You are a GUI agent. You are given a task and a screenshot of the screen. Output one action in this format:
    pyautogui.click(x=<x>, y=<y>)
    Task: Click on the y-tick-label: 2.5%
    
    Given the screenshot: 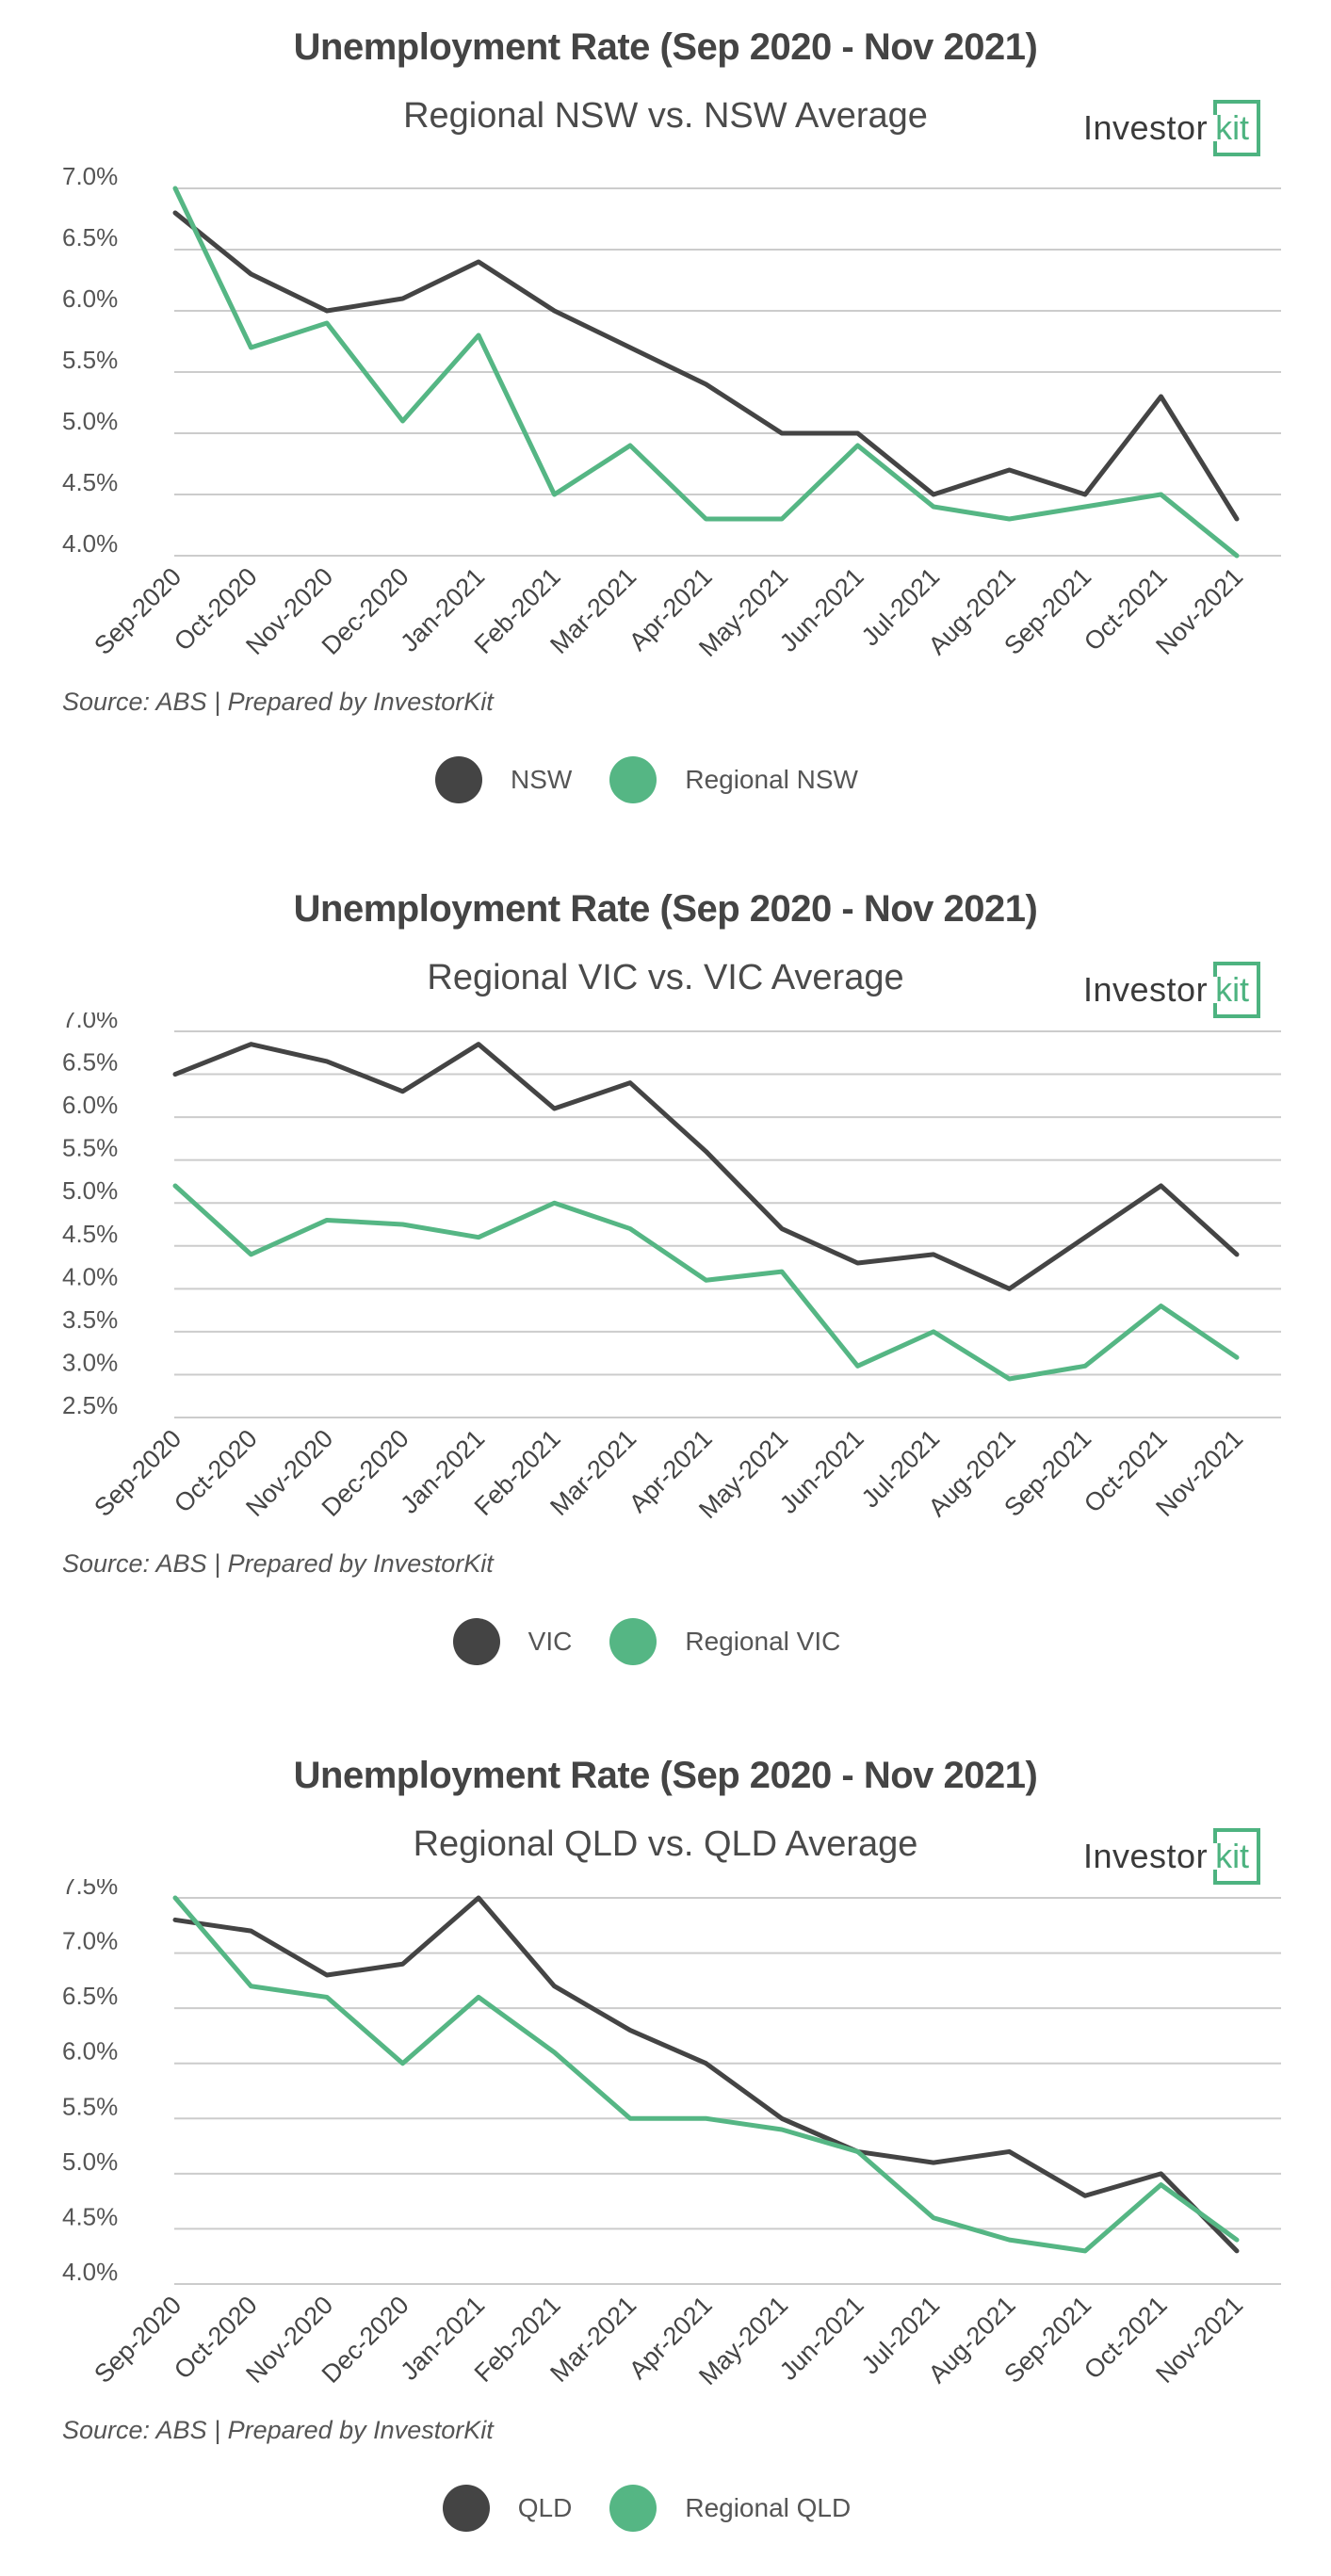 What is the action you would take?
    pyautogui.click(x=90, y=1405)
    